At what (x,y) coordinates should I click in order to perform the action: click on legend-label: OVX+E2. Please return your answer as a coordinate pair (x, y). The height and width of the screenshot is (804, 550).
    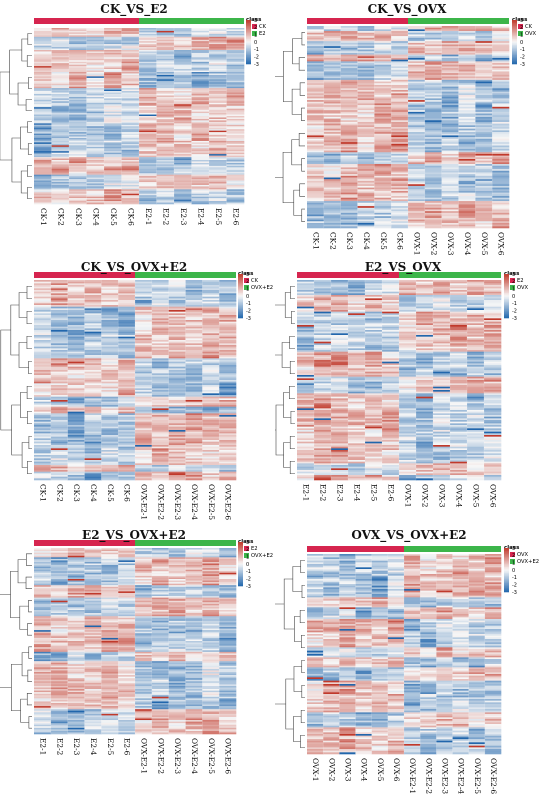
    Looking at the image, I should click on (262, 288).